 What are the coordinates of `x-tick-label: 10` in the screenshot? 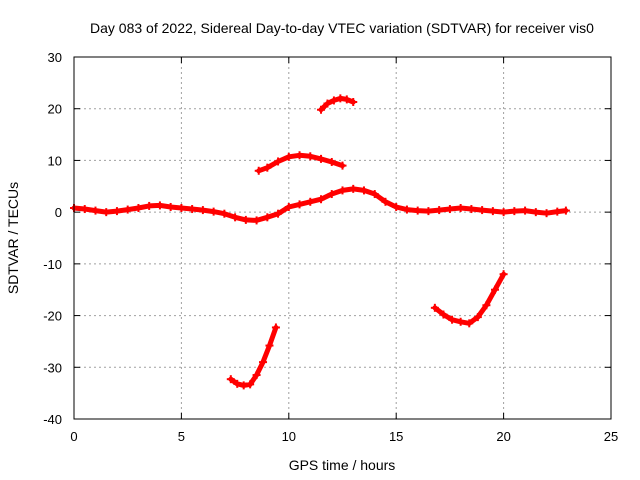 It's located at (289, 436).